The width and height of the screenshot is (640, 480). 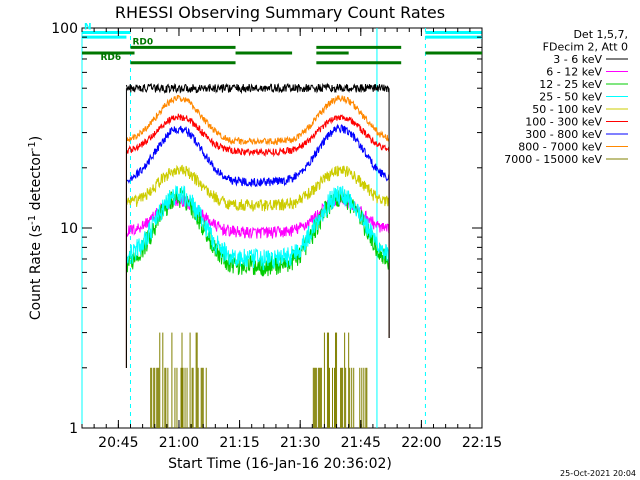 What do you see at coordinates (577, 59) in the screenshot?
I see `legend-entry: 3 - 6 keV` at bounding box center [577, 59].